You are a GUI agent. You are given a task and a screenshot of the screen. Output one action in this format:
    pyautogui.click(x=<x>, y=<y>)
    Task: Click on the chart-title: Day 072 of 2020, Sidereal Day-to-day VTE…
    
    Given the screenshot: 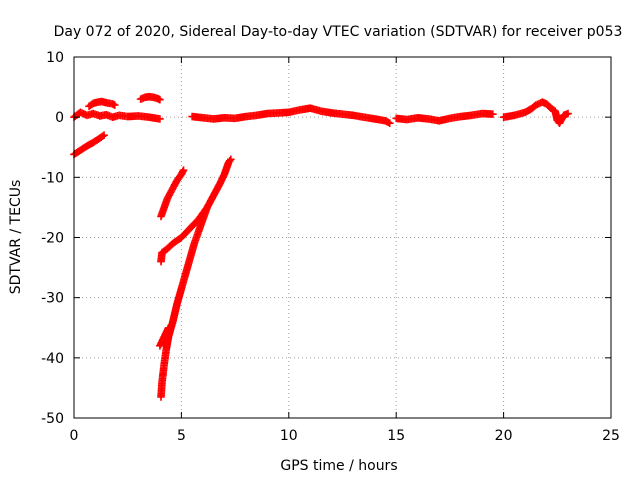 What is the action you would take?
    pyautogui.click(x=338, y=32)
    